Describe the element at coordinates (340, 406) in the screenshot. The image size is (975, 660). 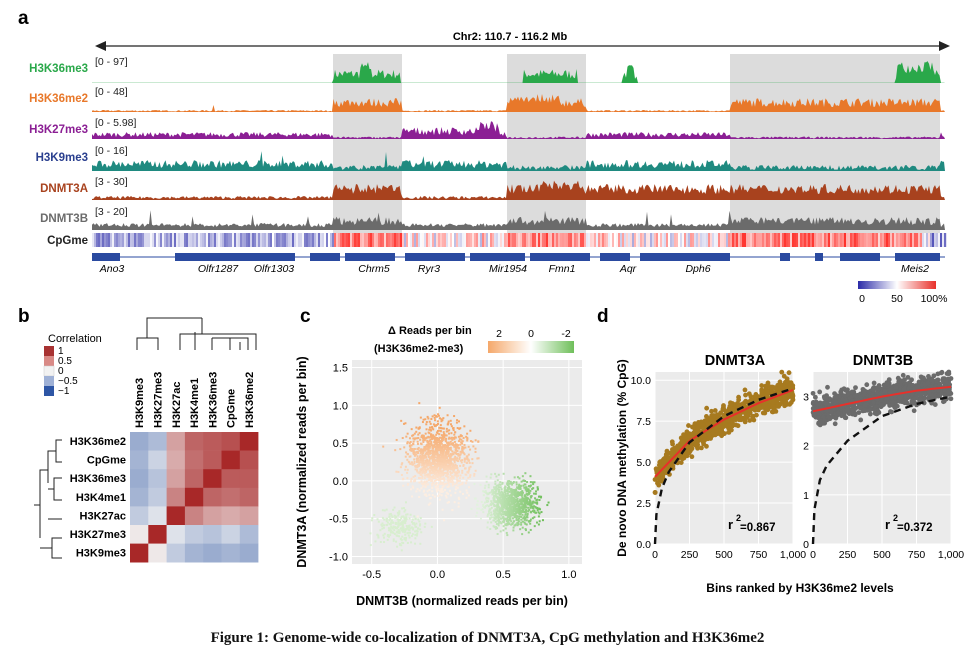
I see `y-tick-label: 1.0` at that location.